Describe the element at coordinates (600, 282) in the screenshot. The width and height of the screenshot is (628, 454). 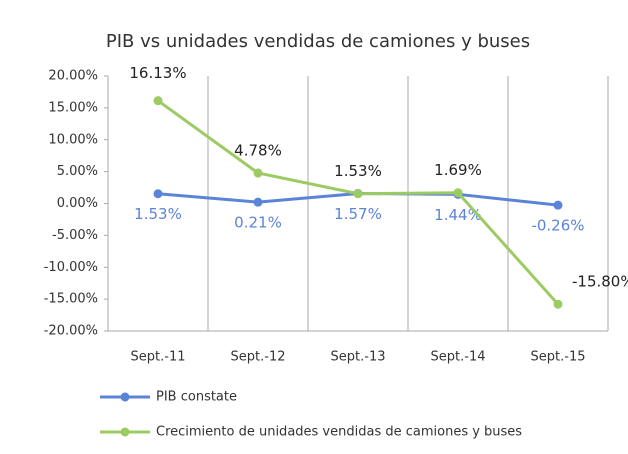
I see `data-label: -15.80%` at that location.